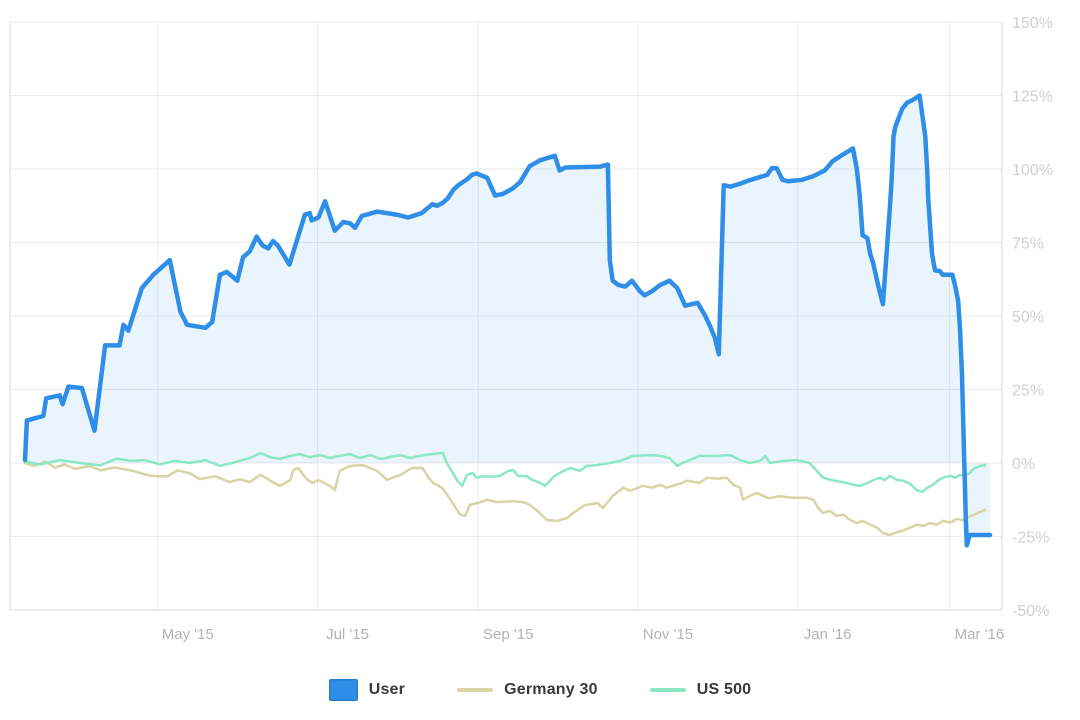 Image resolution: width=1080 pixels, height=720 pixels. Describe the element at coordinates (1028, 391) in the screenshot. I see `y-axis-tick-label: 25%` at that location.